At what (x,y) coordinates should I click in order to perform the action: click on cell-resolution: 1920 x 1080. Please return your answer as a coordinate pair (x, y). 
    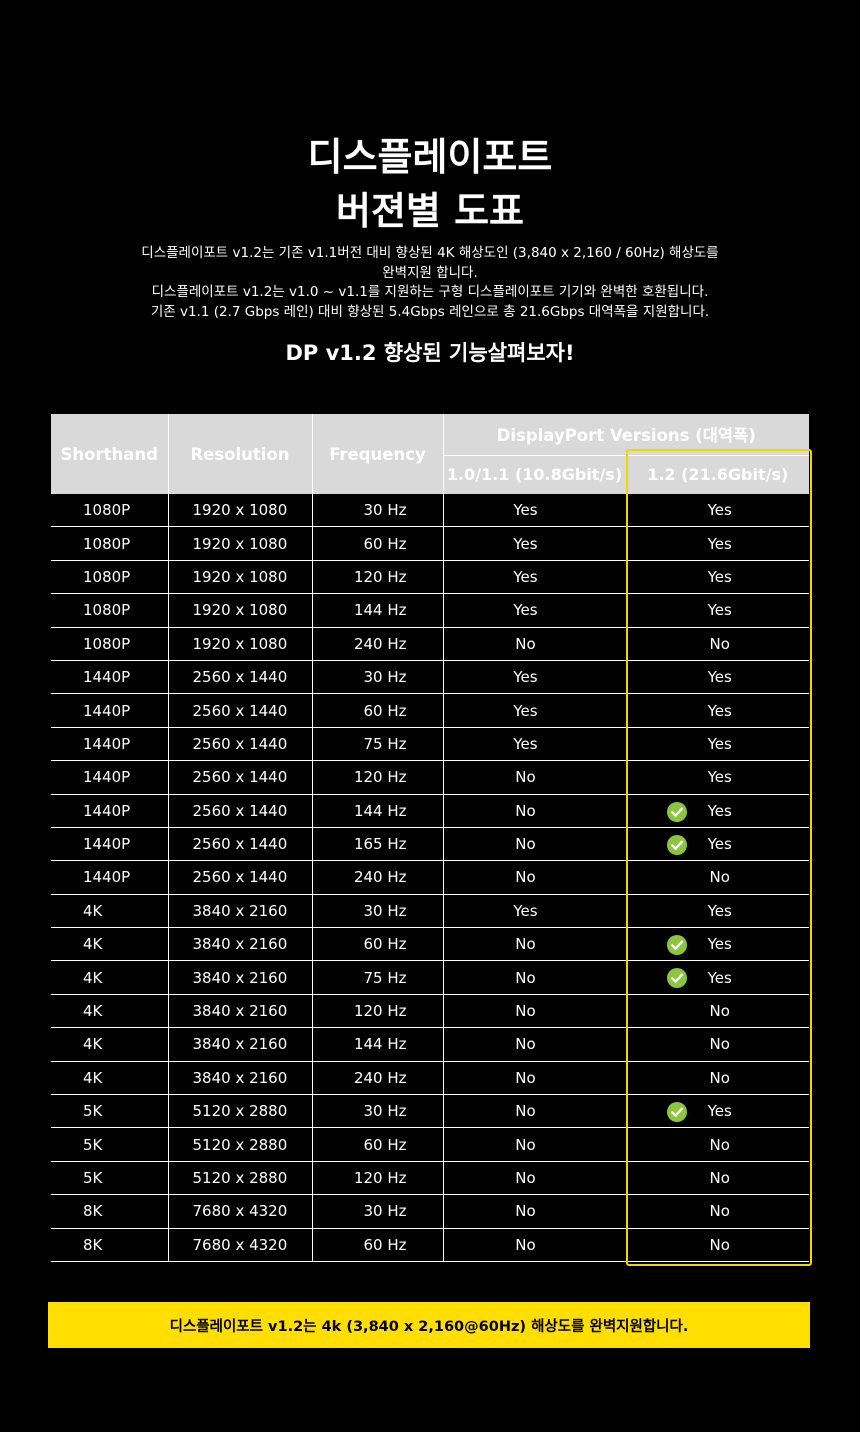
    Looking at the image, I should click on (240, 644).